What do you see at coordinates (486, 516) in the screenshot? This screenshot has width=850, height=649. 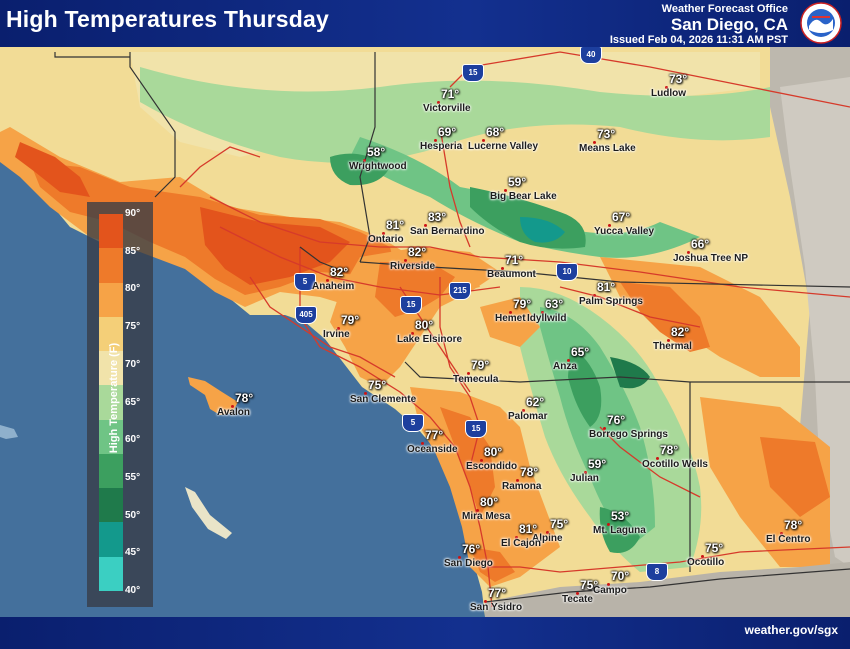 I see `city-label: Mira Mesa` at bounding box center [486, 516].